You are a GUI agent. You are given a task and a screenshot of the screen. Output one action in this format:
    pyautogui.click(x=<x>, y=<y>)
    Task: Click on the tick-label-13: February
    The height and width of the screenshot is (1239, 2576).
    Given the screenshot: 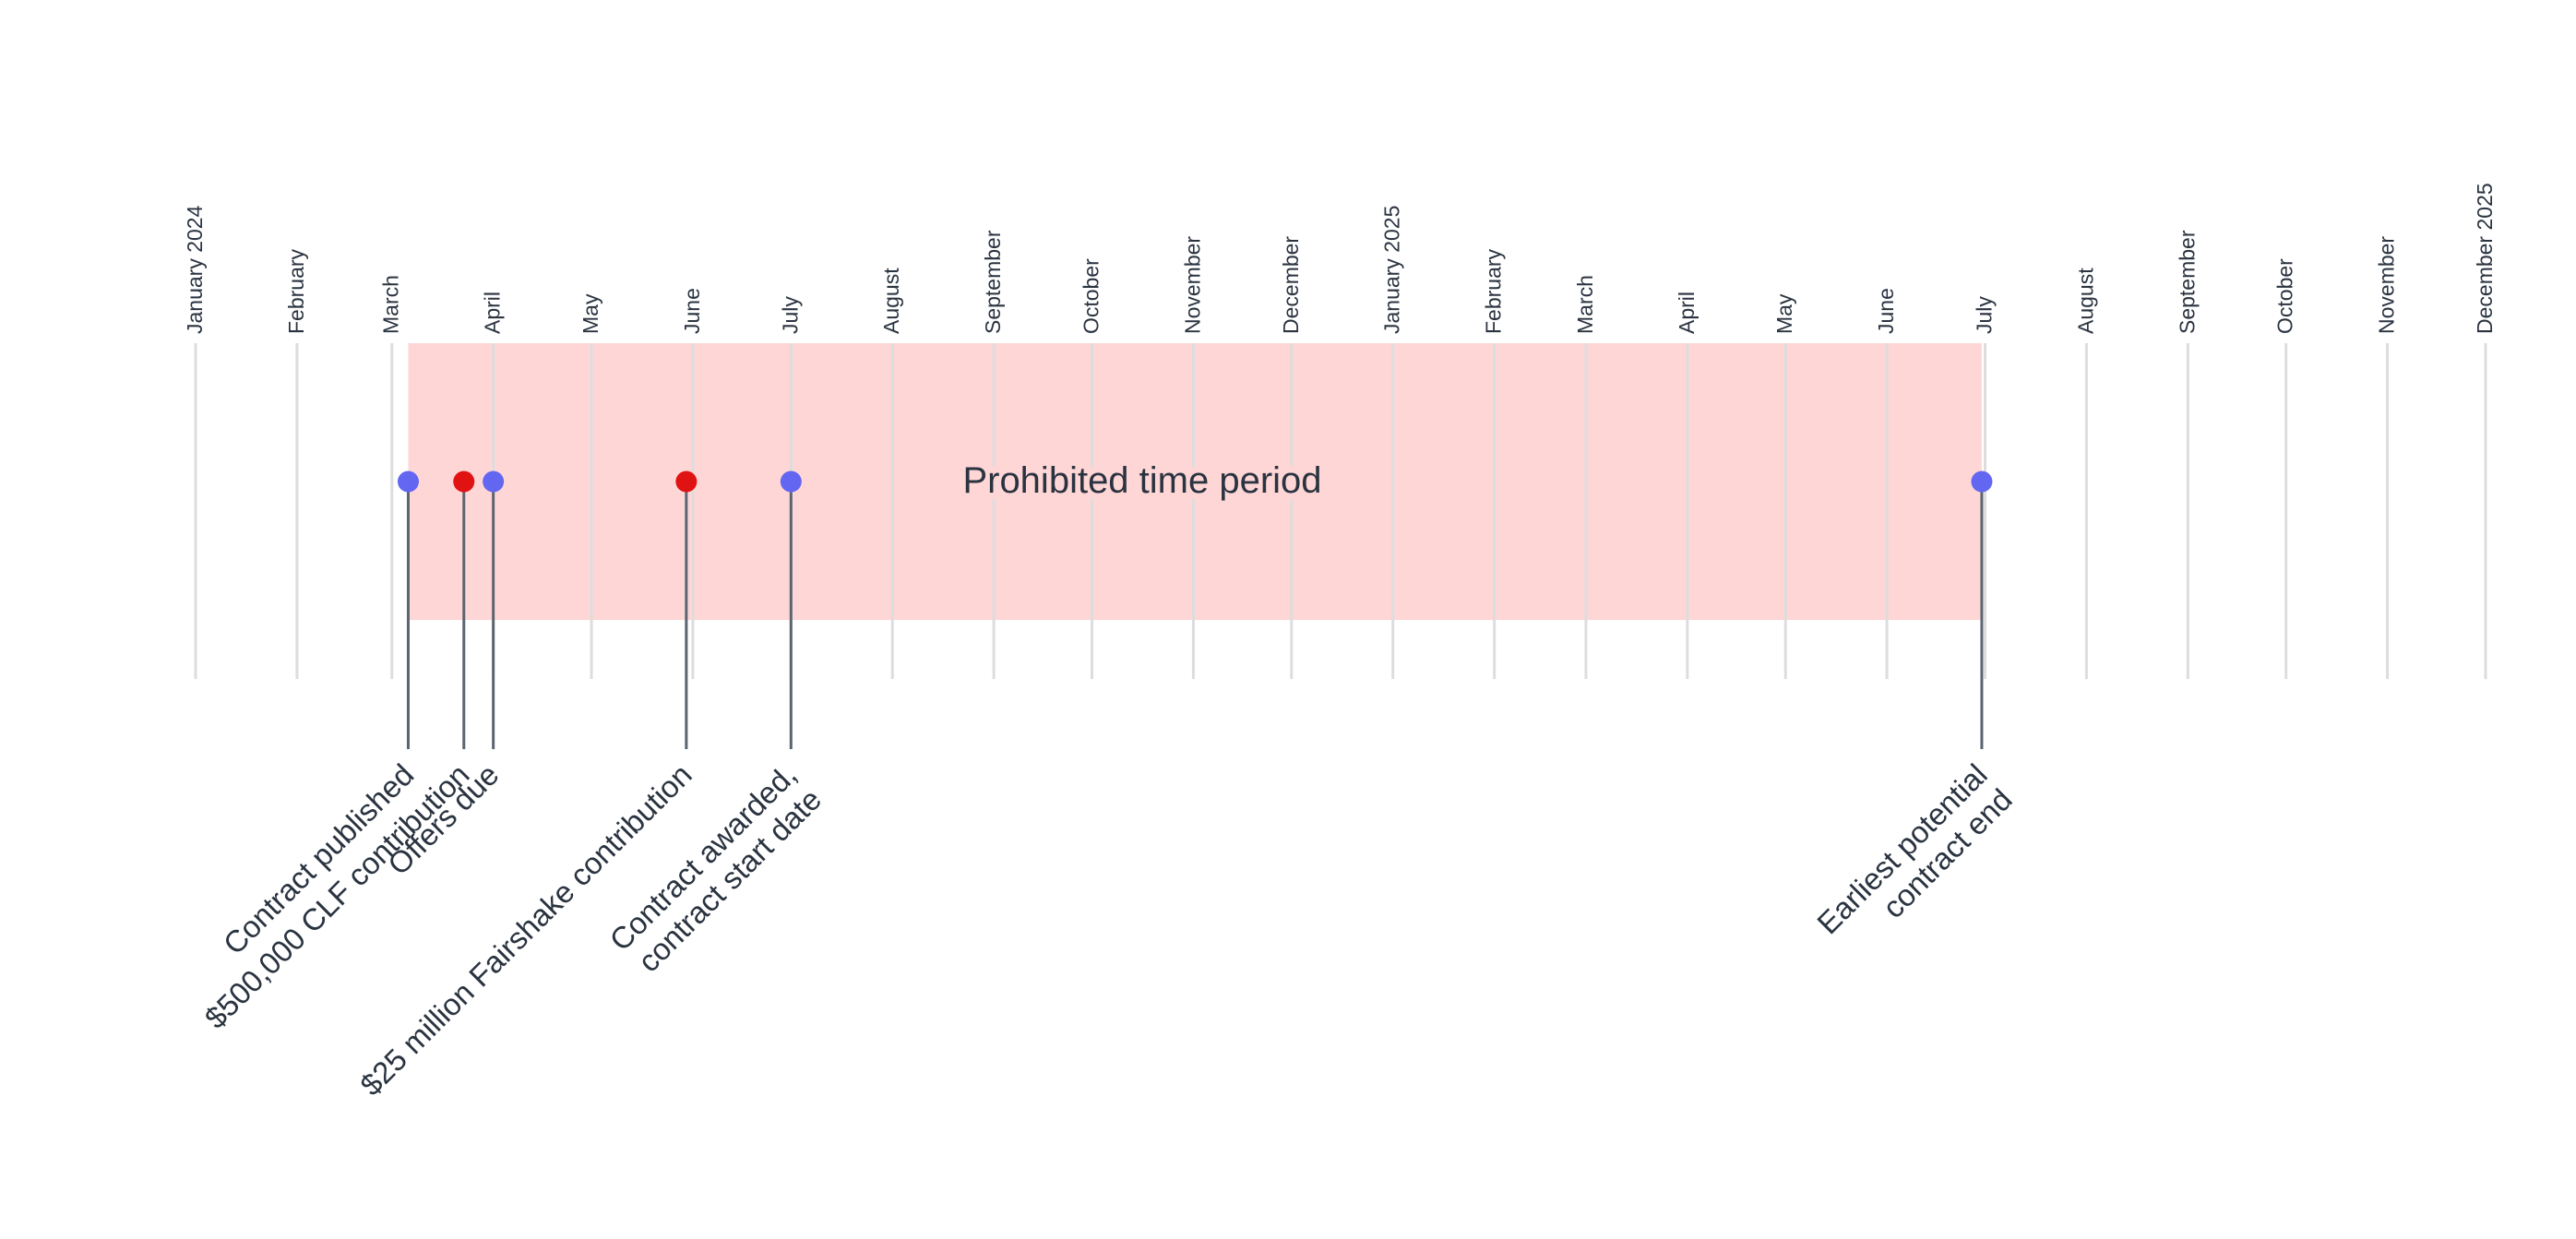 What is the action you would take?
    pyautogui.click(x=1494, y=291)
    